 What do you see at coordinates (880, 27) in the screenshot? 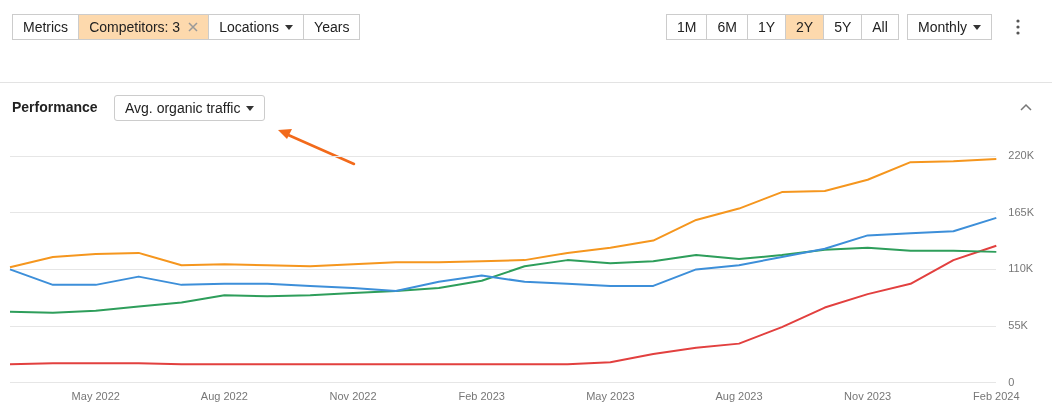
I see `text: All` at bounding box center [880, 27].